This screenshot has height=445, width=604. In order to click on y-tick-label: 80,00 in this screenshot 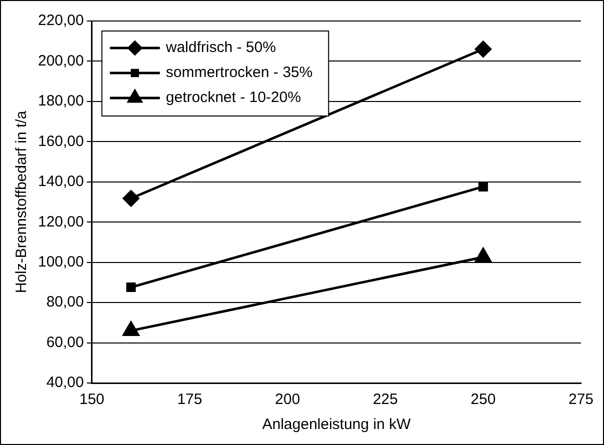, I will do `click(65, 302)`.